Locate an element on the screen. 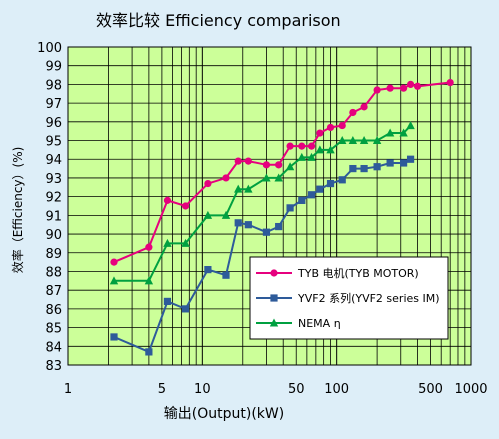 The width and height of the screenshot is (499, 439). y-tick-label: 83 is located at coordinates (53, 366).